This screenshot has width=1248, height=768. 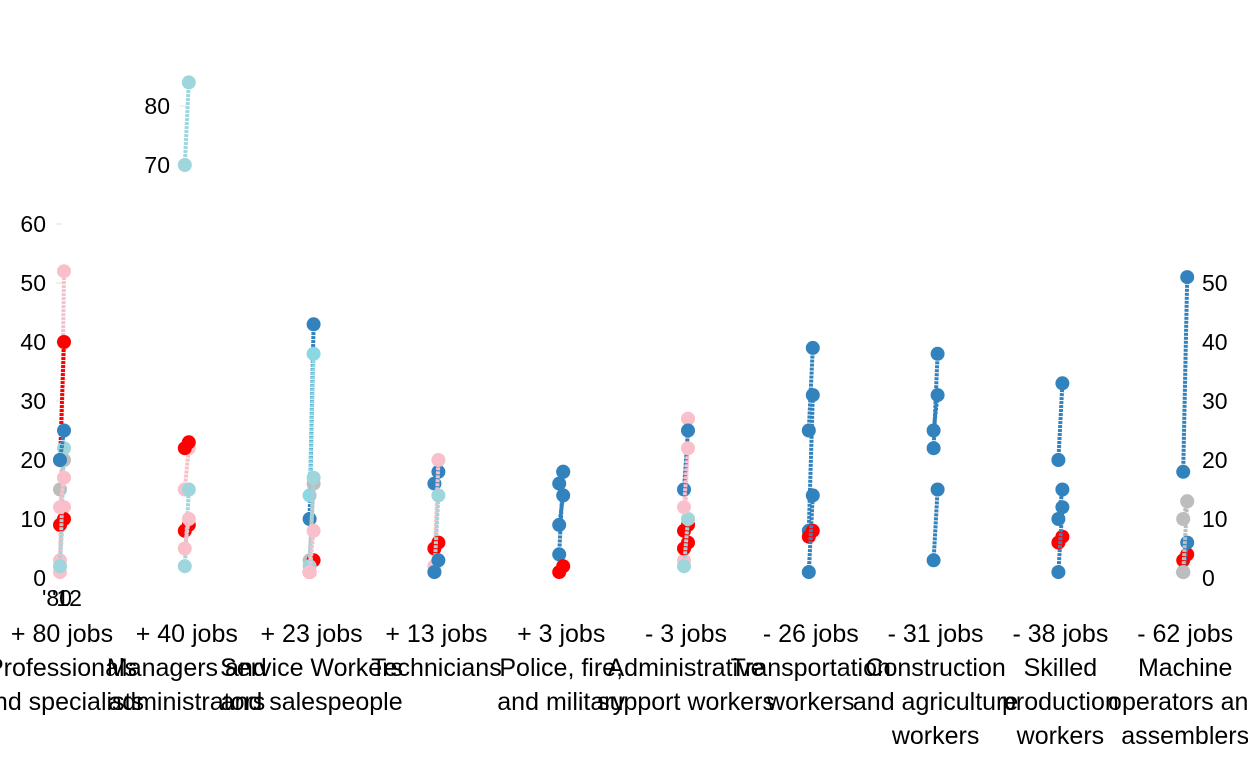 I want to click on category-name-label: Machine, so click(x=1185, y=668).